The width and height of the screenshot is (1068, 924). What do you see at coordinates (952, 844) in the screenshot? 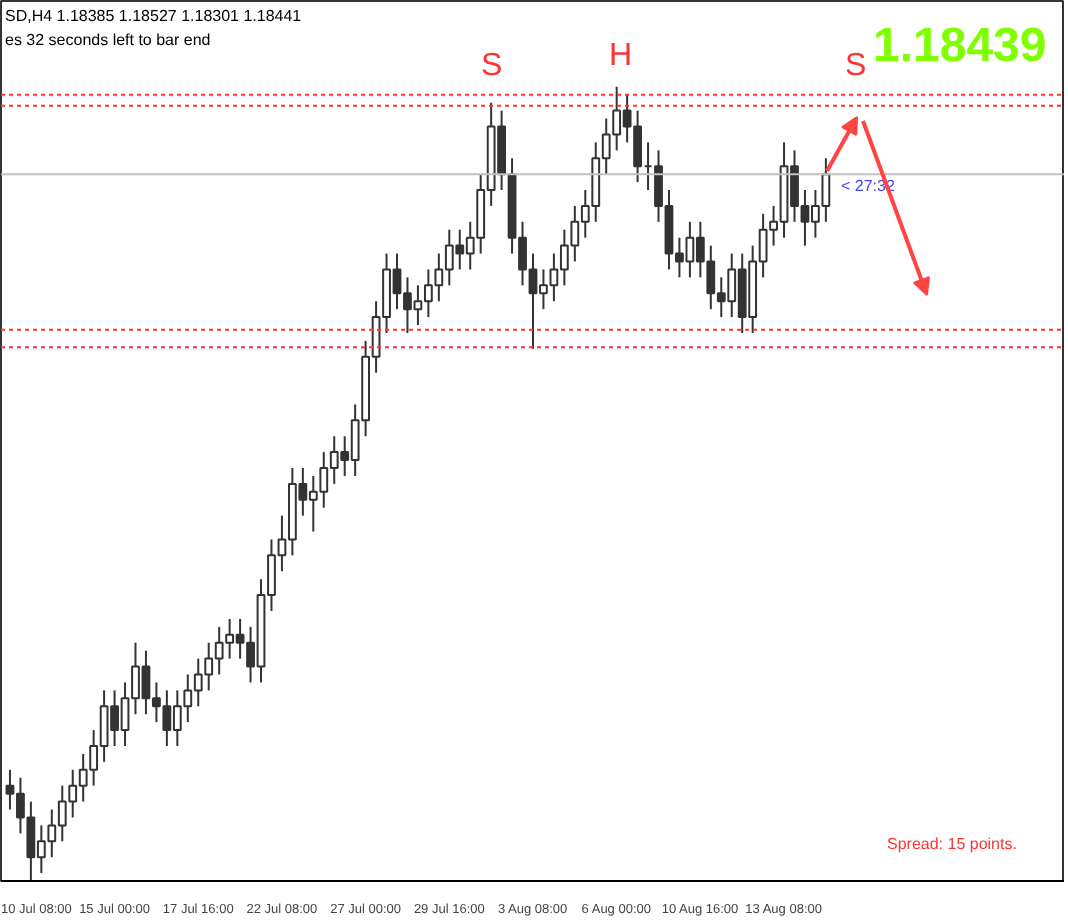
I see `text: Spread: 15 points.` at bounding box center [952, 844].